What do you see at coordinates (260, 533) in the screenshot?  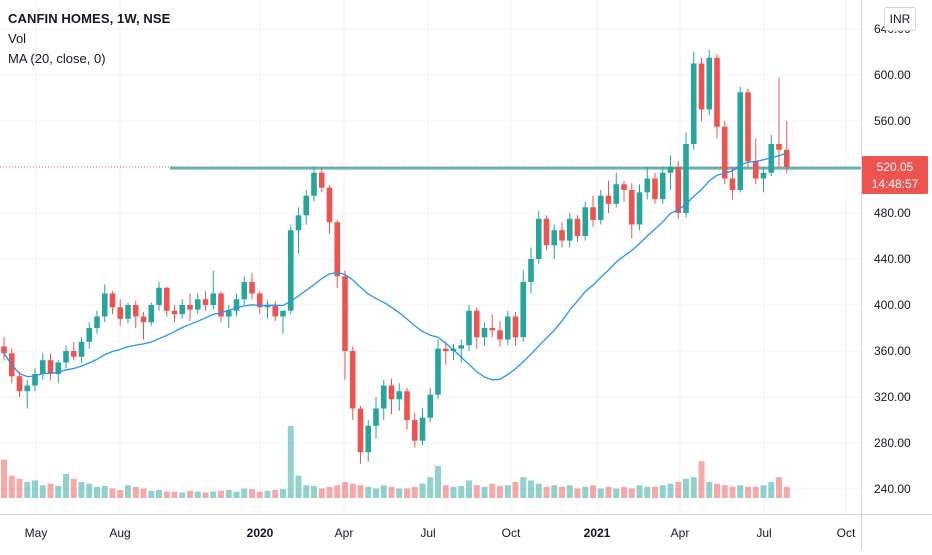 I see `x-tick-label: 2020` at bounding box center [260, 533].